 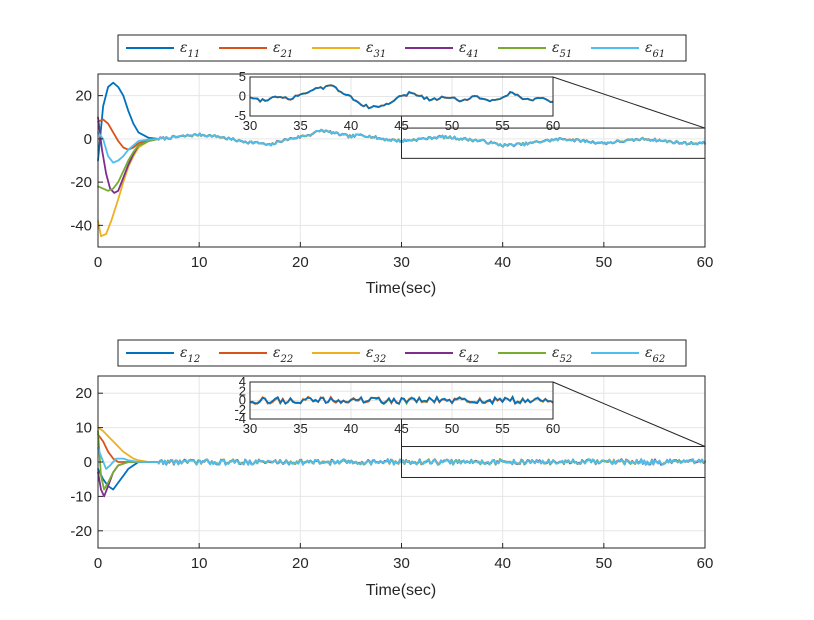 What do you see at coordinates (402, 48) in the screenshot?
I see `top-legend: ε11 ε21 ε31 ε41 ε51 ε61` at bounding box center [402, 48].